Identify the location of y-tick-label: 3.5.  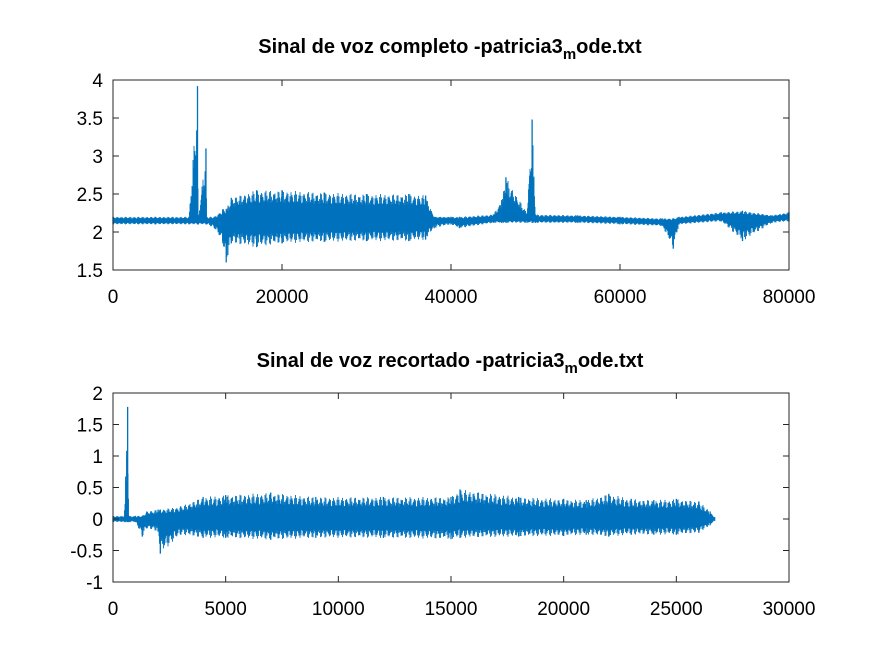
(90, 119).